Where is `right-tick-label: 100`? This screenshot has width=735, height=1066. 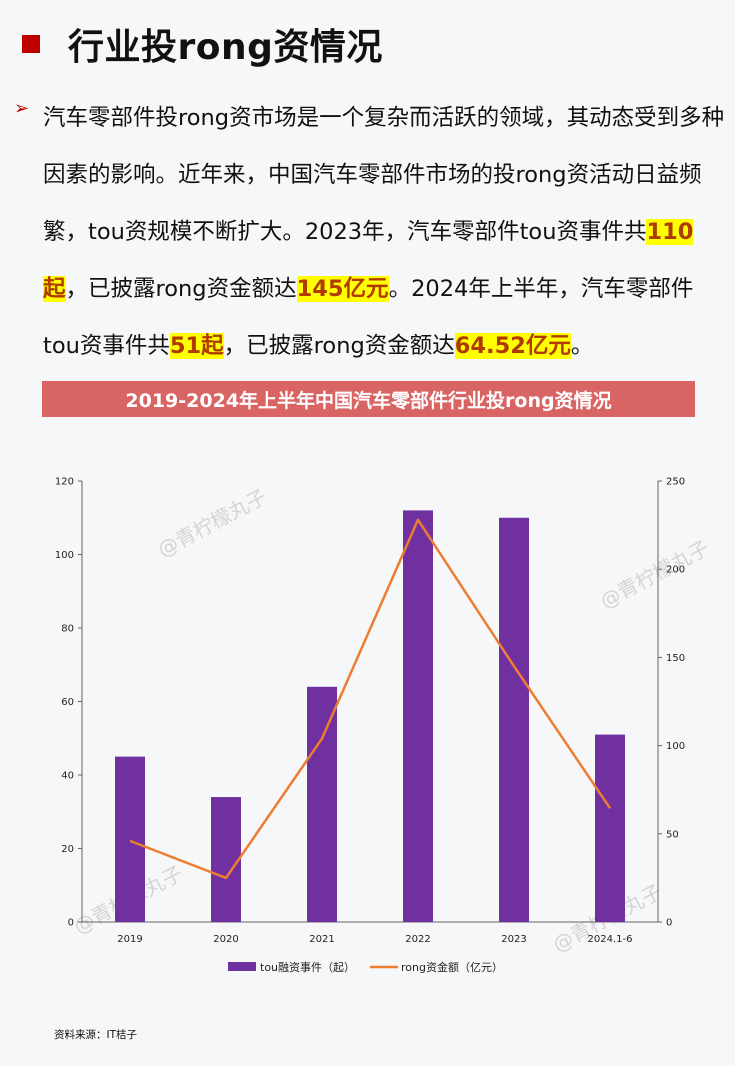
right-tick-label: 100 is located at coordinates (675, 746).